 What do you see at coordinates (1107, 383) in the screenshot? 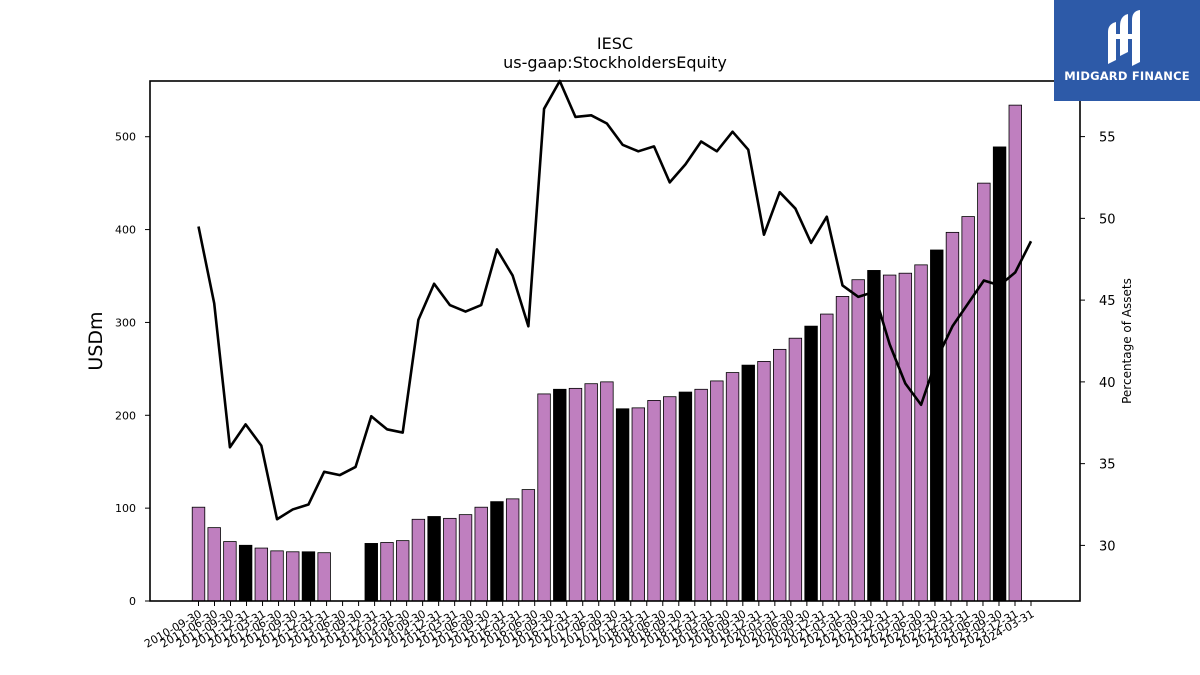
I see `y2-tick-label: 40` at bounding box center [1107, 383].